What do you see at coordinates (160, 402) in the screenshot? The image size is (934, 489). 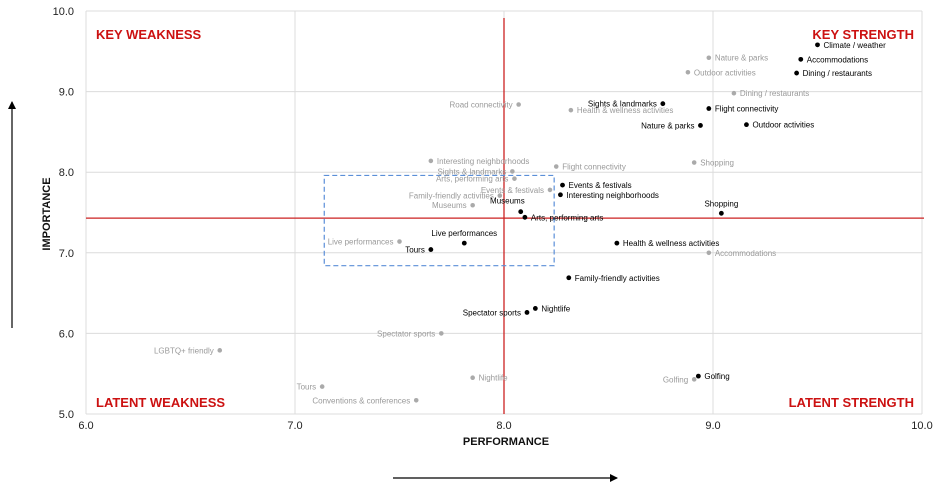 I see `quadrant-label-bottom-left: LATENT WEAKNESS` at bounding box center [160, 402].